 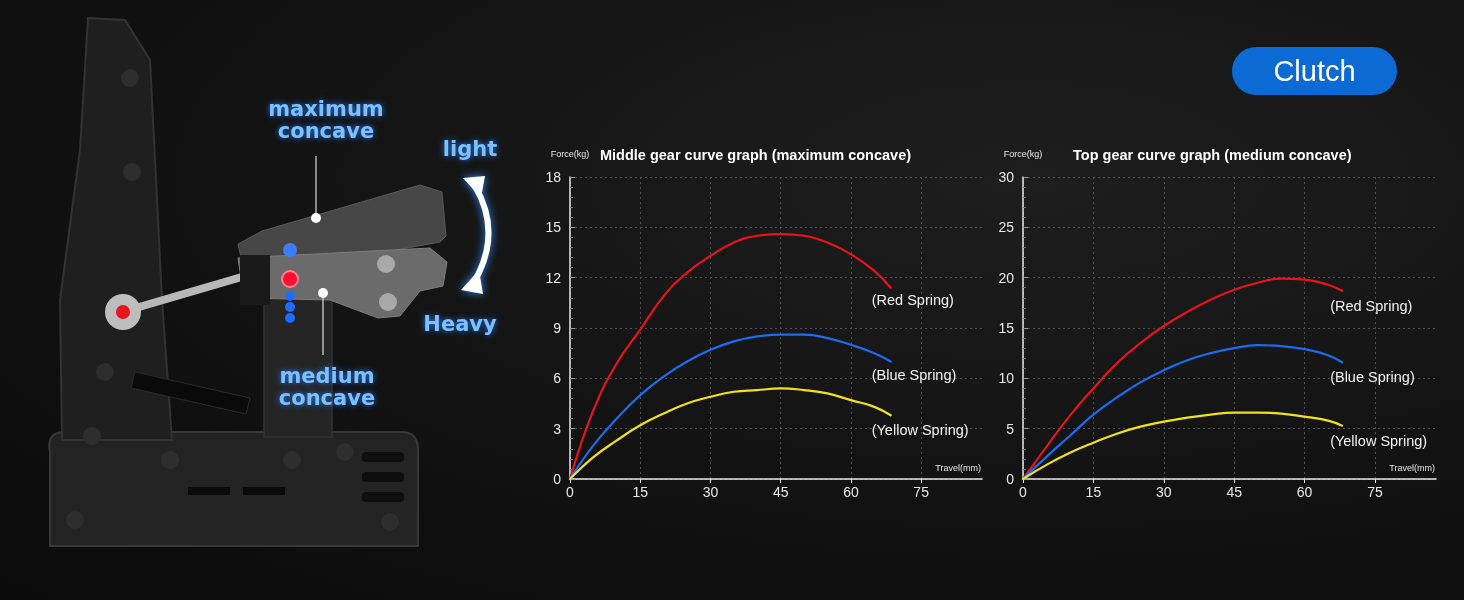 I want to click on text: Clutch, so click(x=1314, y=71).